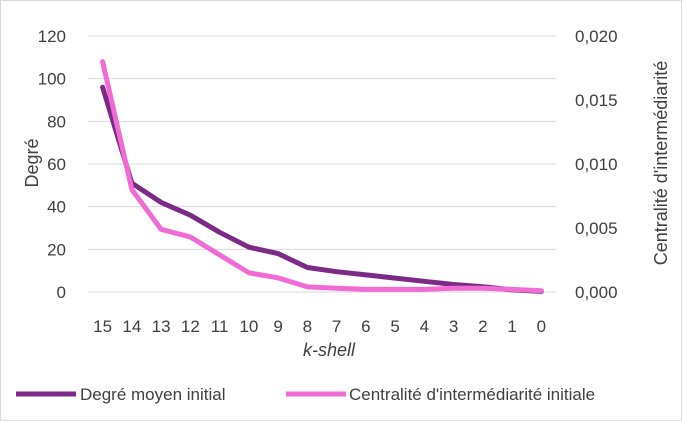 The width and height of the screenshot is (682, 421). What do you see at coordinates (190, 326) in the screenshot?
I see `x-tick-label: 12` at bounding box center [190, 326].